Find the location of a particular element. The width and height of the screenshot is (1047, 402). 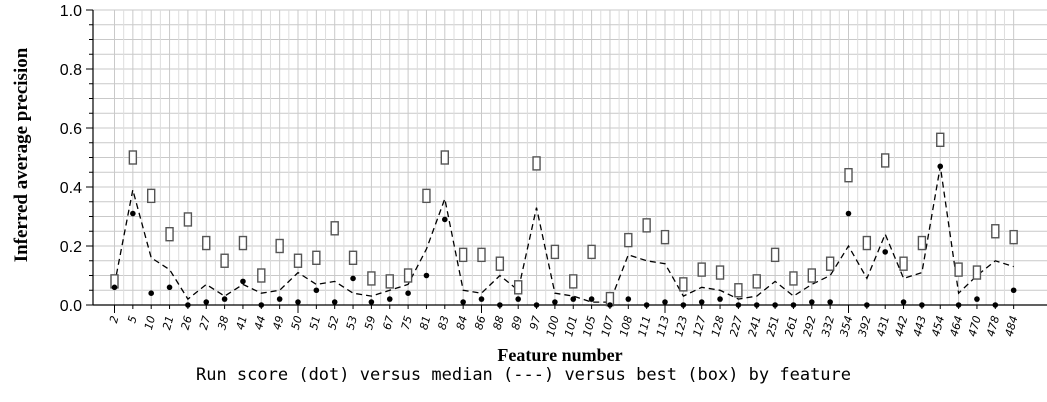

x-tick-label: 100 is located at coordinates (553, 326).